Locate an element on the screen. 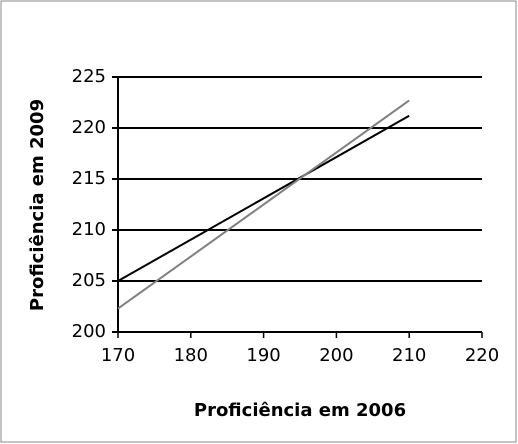 This screenshot has height=444, width=518. x-tick-label: 180 is located at coordinates (191, 355).